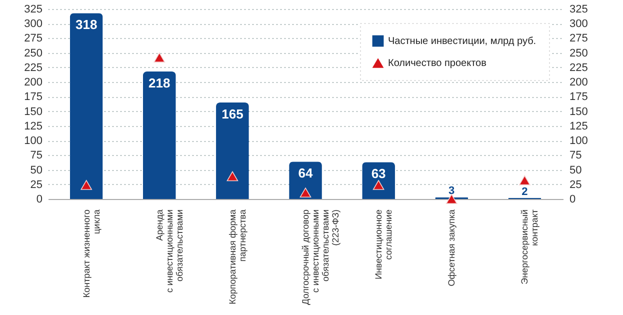  Describe the element at coordinates (233, 114) in the screenshot. I see `data-label: 165` at that location.